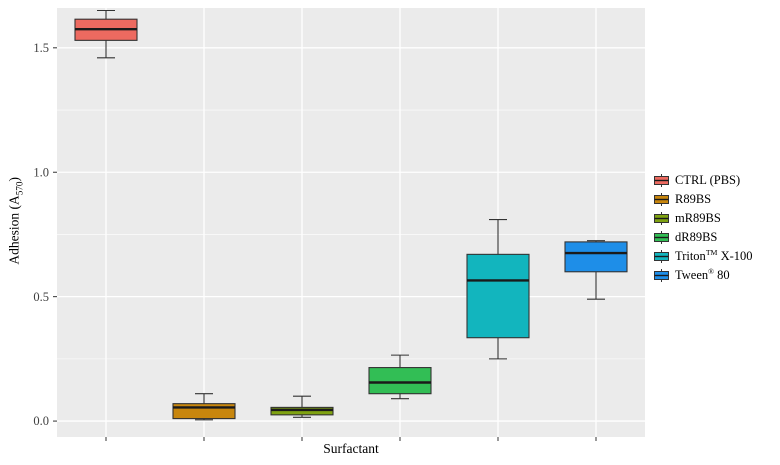  I want to click on legend-item: CTRL (PBS), so click(703, 180).